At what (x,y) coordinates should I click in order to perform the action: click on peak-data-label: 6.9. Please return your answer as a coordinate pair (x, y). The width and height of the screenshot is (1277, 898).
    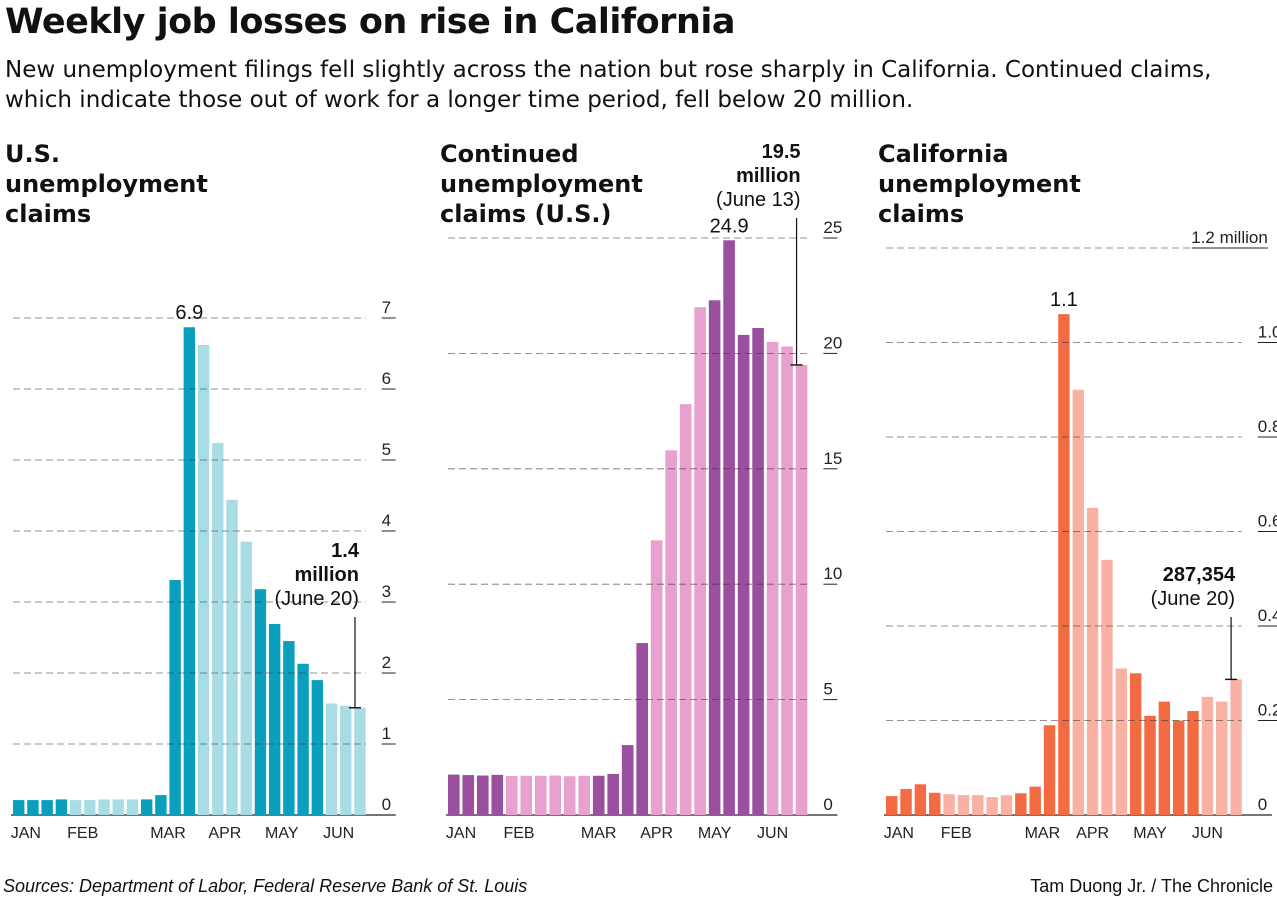
    Looking at the image, I should click on (189, 313).